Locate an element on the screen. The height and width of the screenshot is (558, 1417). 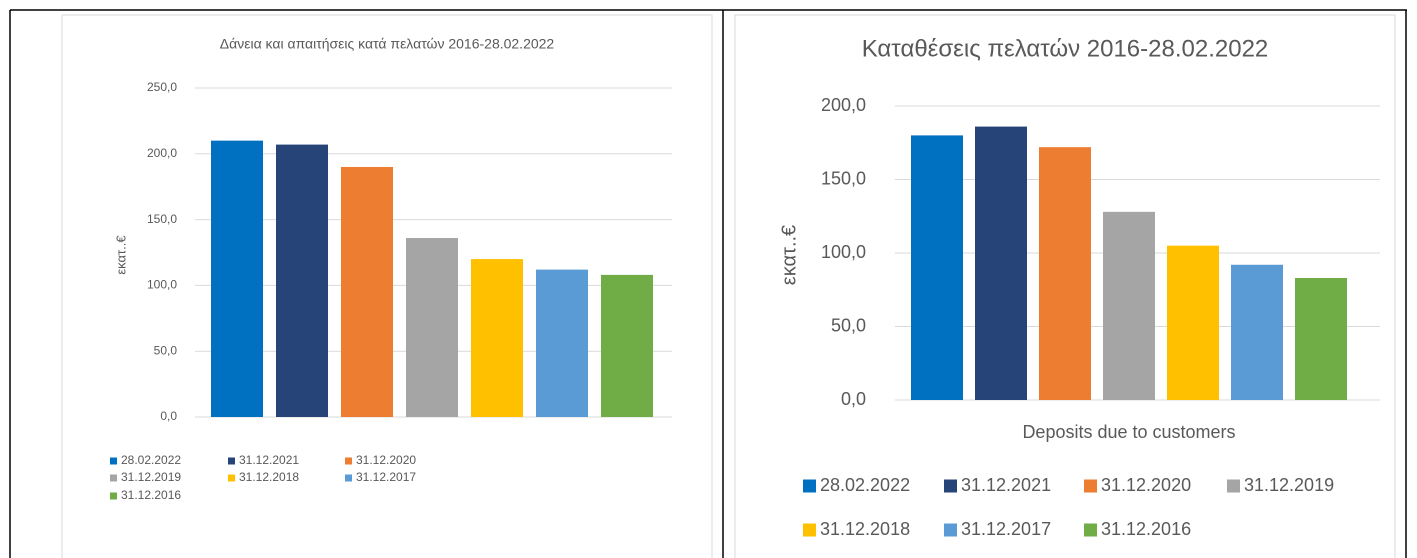
y-tick-label: 250,0 is located at coordinates (162, 87).